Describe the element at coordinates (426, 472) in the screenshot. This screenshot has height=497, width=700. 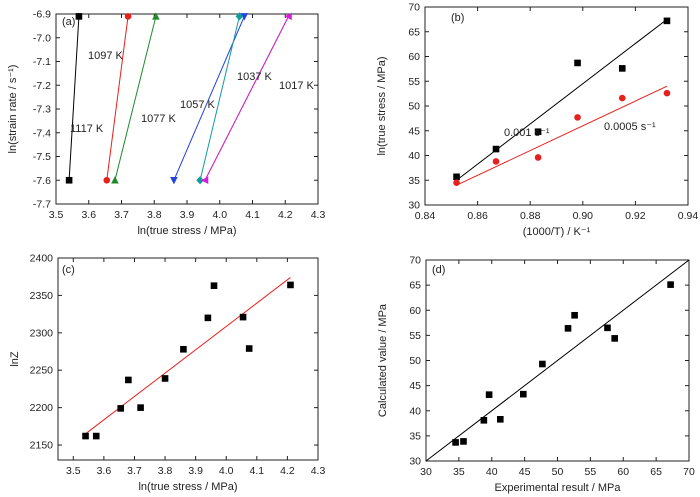
I see `x-tick-label: 30` at that location.